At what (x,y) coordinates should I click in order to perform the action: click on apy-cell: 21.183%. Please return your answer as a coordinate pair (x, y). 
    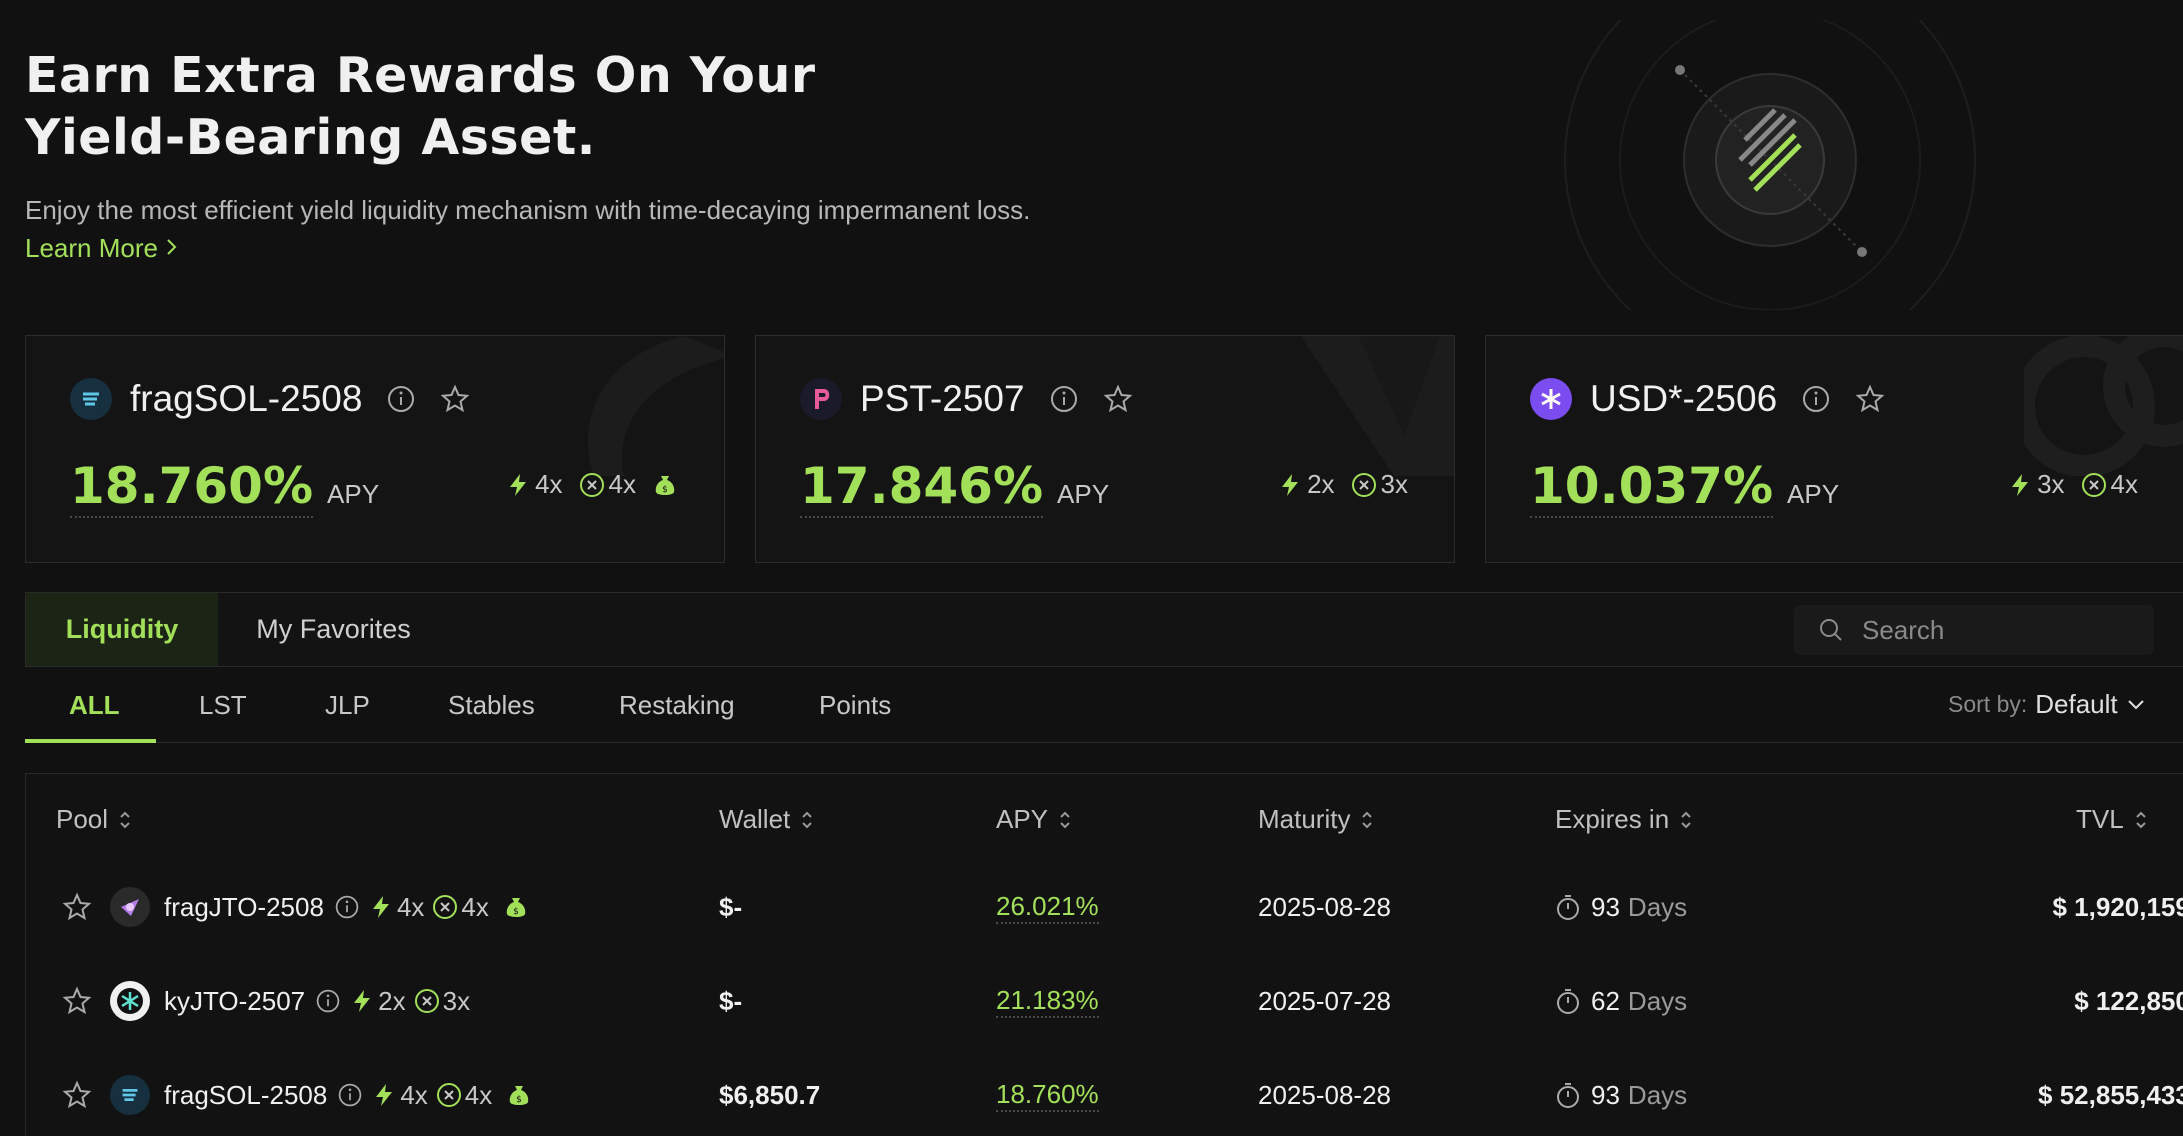
    Looking at the image, I should click on (1047, 1001).